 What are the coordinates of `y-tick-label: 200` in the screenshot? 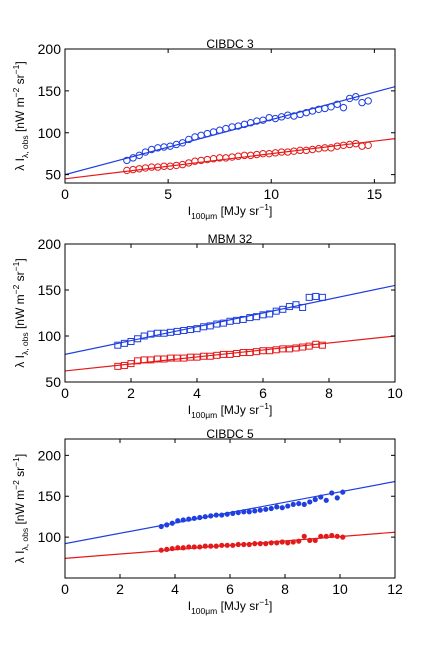 It's located at (50, 49).